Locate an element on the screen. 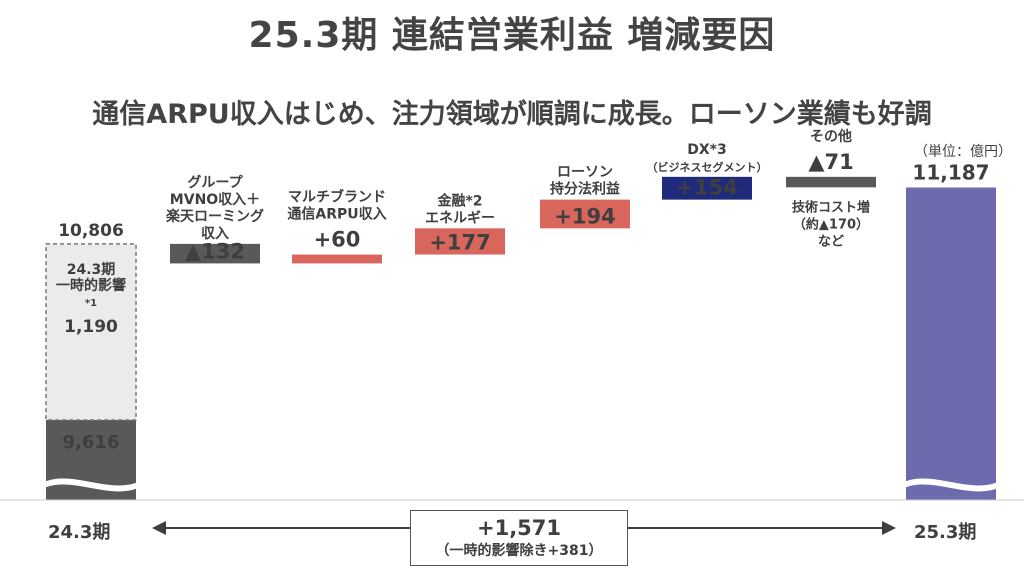  change-summary-box: +1,571 （一時的影響除き+381） is located at coordinates (519, 538).